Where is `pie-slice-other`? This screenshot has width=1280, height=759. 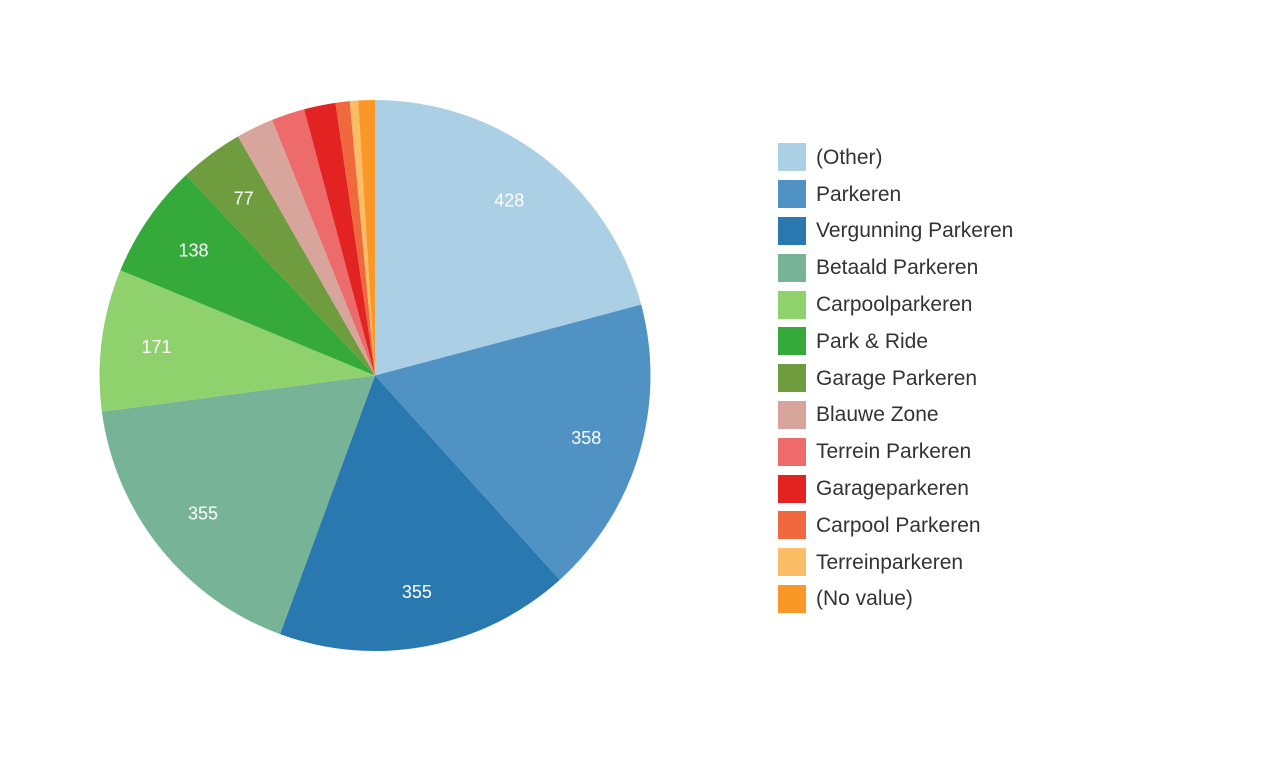 pie-slice-other is located at coordinates (508, 238).